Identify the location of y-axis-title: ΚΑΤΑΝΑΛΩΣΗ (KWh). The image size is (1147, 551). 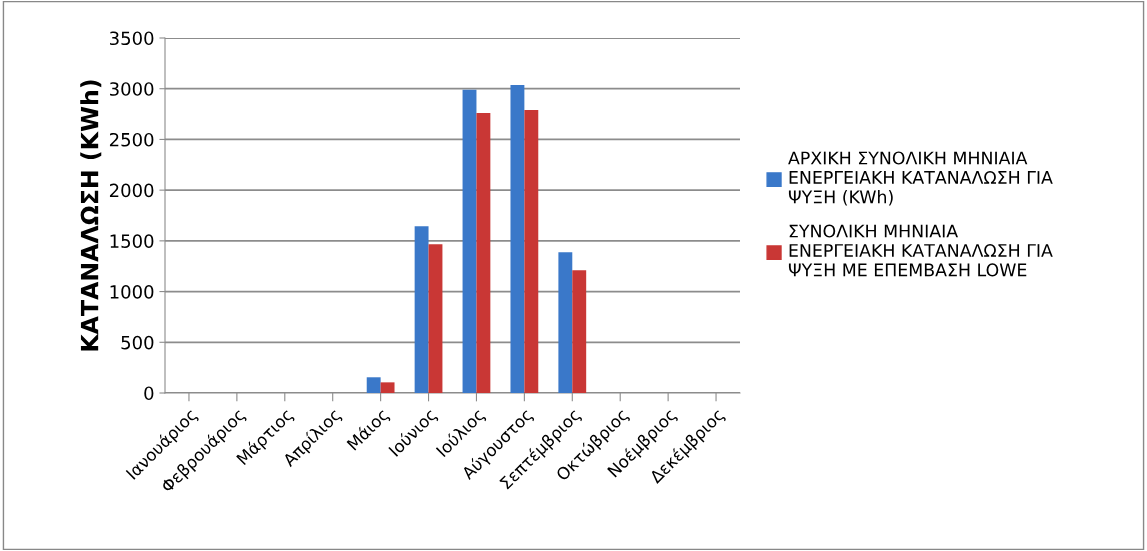
(91, 215).